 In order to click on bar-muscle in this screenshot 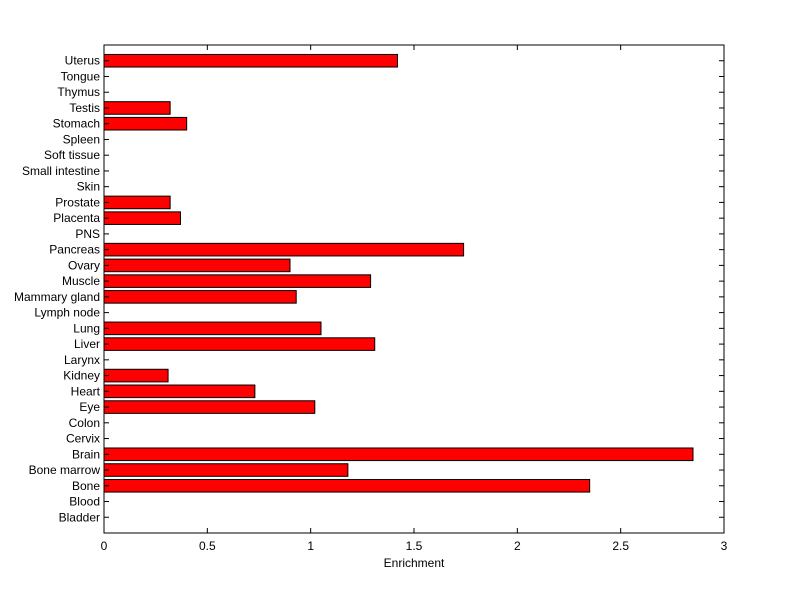, I will do `click(237, 281)`.